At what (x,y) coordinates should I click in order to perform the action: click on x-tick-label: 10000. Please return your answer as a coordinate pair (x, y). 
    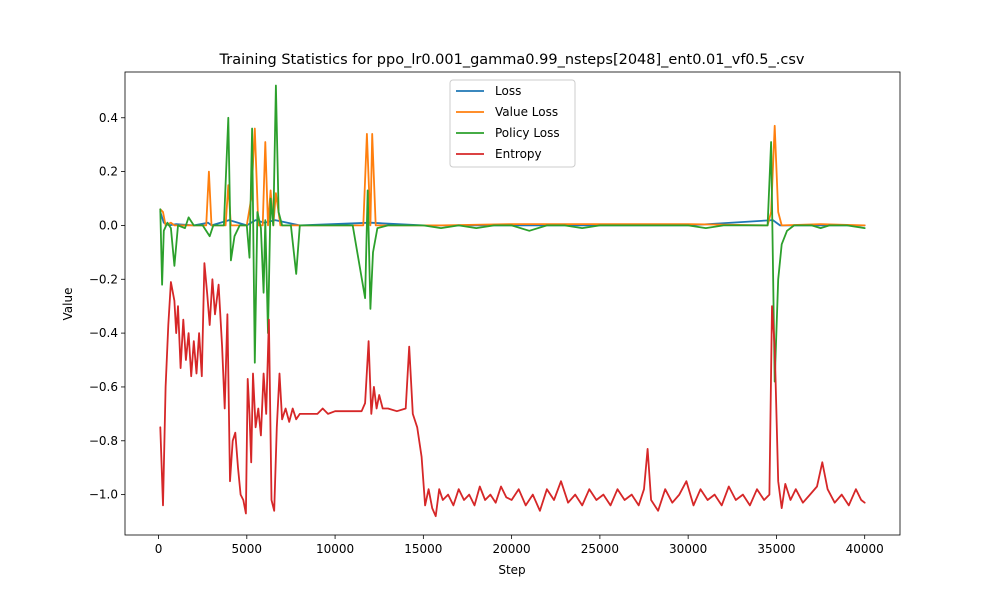
    Looking at the image, I should click on (335, 549).